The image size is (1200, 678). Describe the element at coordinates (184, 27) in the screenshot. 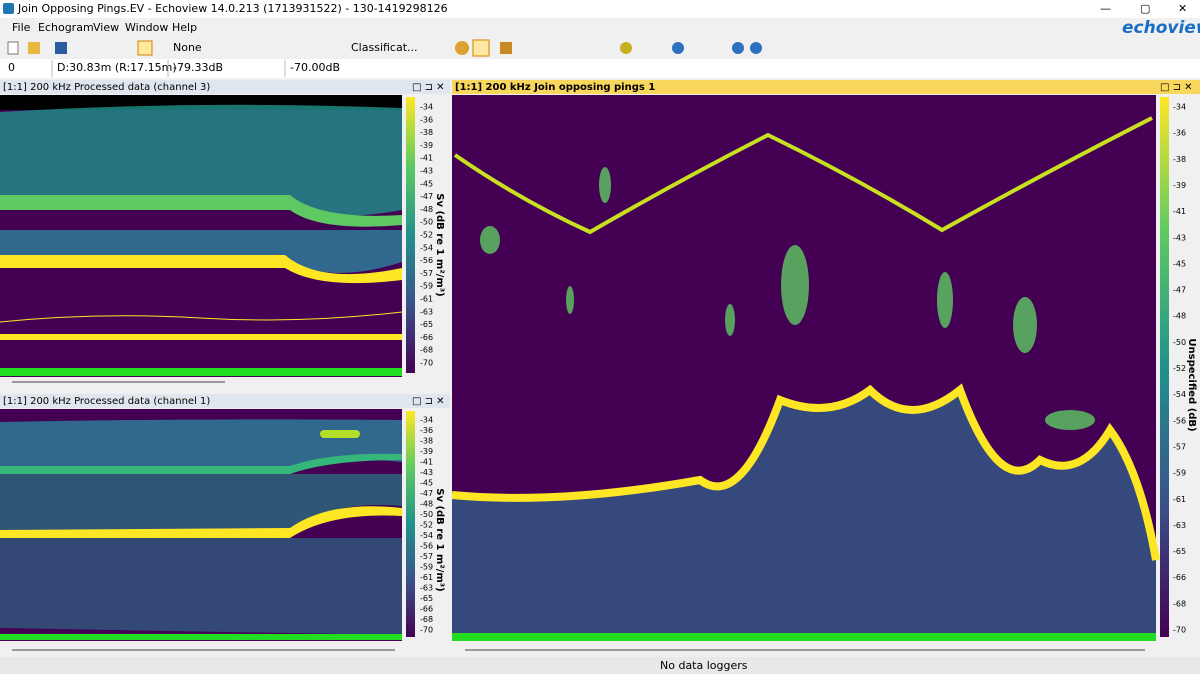

I see `menu-item: Help` at that location.